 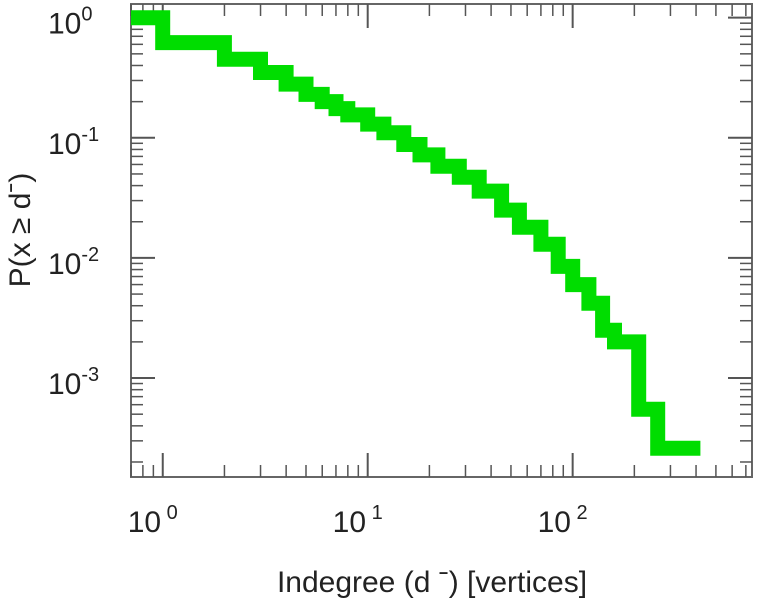 What do you see at coordinates (20, 230) in the screenshot?
I see `y-axis-title: P(x ≥ dˉ)` at bounding box center [20, 230].